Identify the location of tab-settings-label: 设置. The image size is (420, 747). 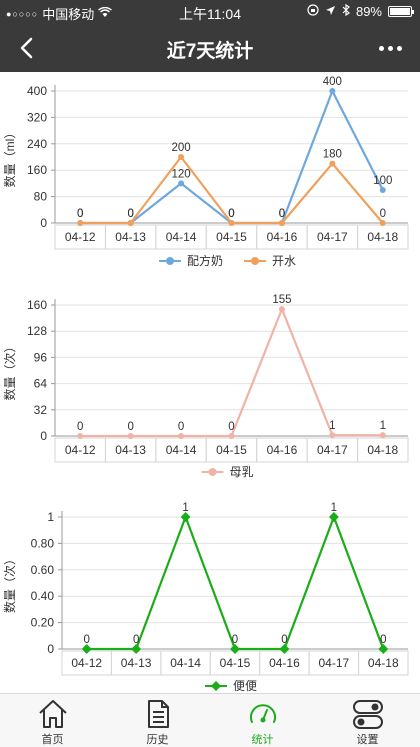
(367, 740).